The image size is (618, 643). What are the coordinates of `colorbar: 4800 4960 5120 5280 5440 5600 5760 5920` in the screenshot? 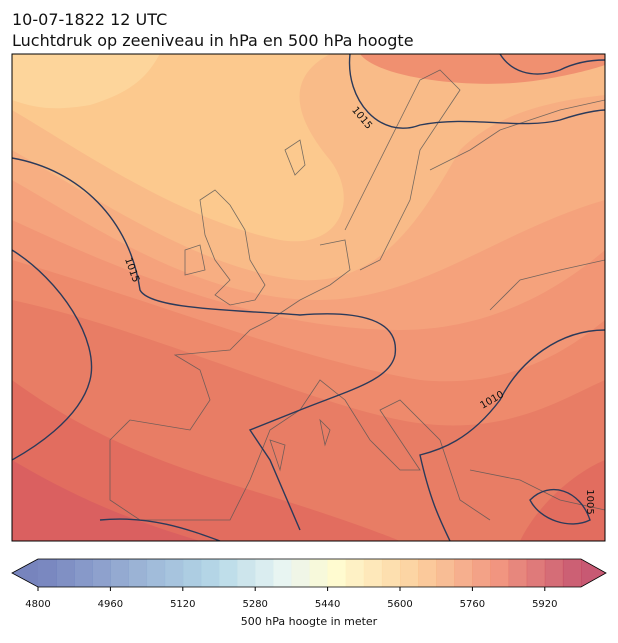 It's located at (309, 584).